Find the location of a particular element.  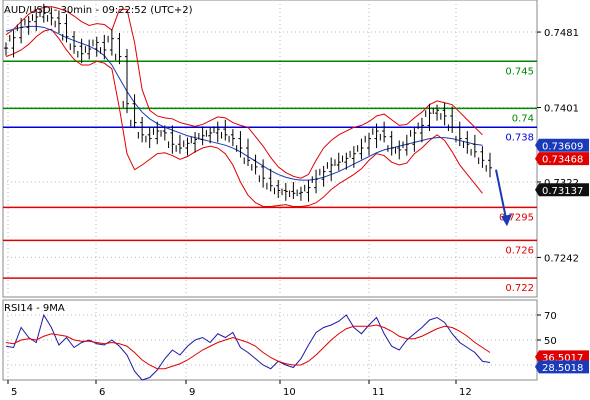

price-tag-label: 28.5018 is located at coordinates (562, 368).